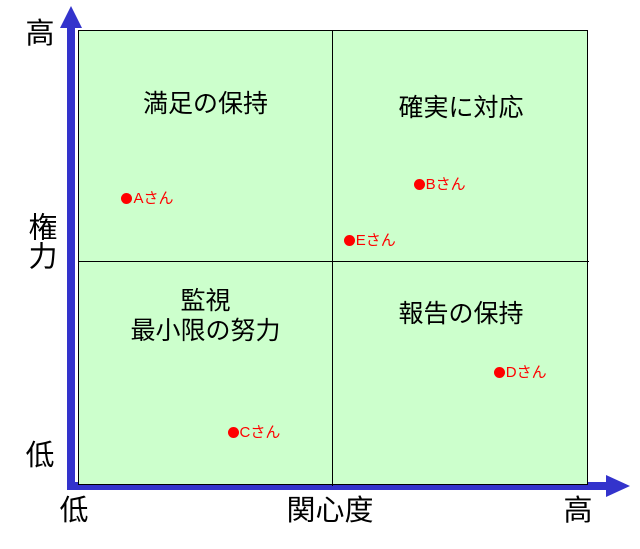 Image resolution: width=640 pixels, height=549 pixels. Describe the element at coordinates (445, 184) in the screenshot. I see `data-point-label: Bさん` at that location.